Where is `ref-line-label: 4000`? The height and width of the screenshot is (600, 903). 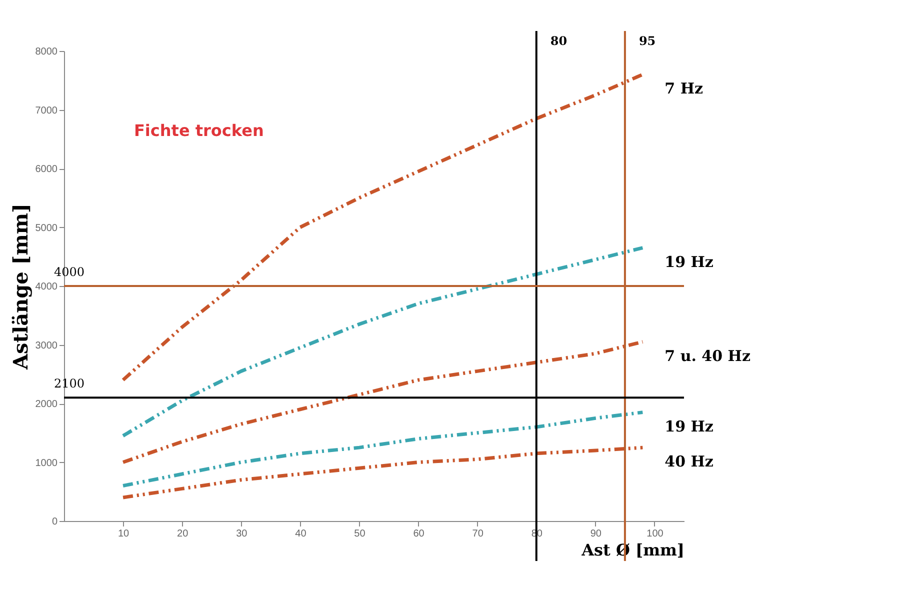 ref-line-label: 4000 is located at coordinates (69, 272).